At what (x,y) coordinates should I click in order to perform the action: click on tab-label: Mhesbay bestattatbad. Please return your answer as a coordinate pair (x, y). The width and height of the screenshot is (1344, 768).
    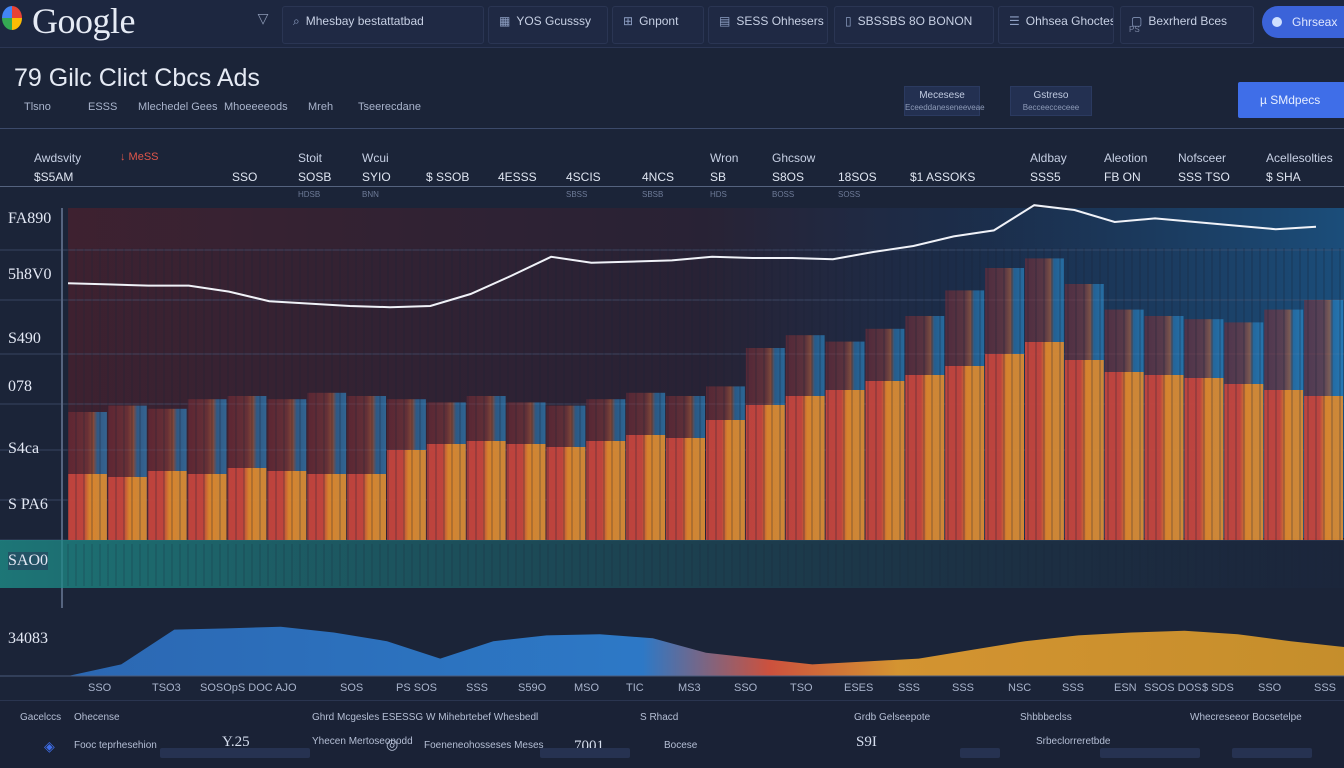
    Looking at the image, I should click on (364, 21).